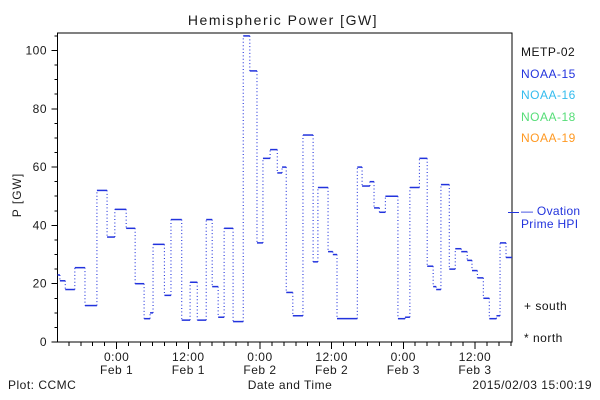 The width and height of the screenshot is (600, 400). I want to click on legend-item-noaa15: NOAA-15, so click(548, 73).